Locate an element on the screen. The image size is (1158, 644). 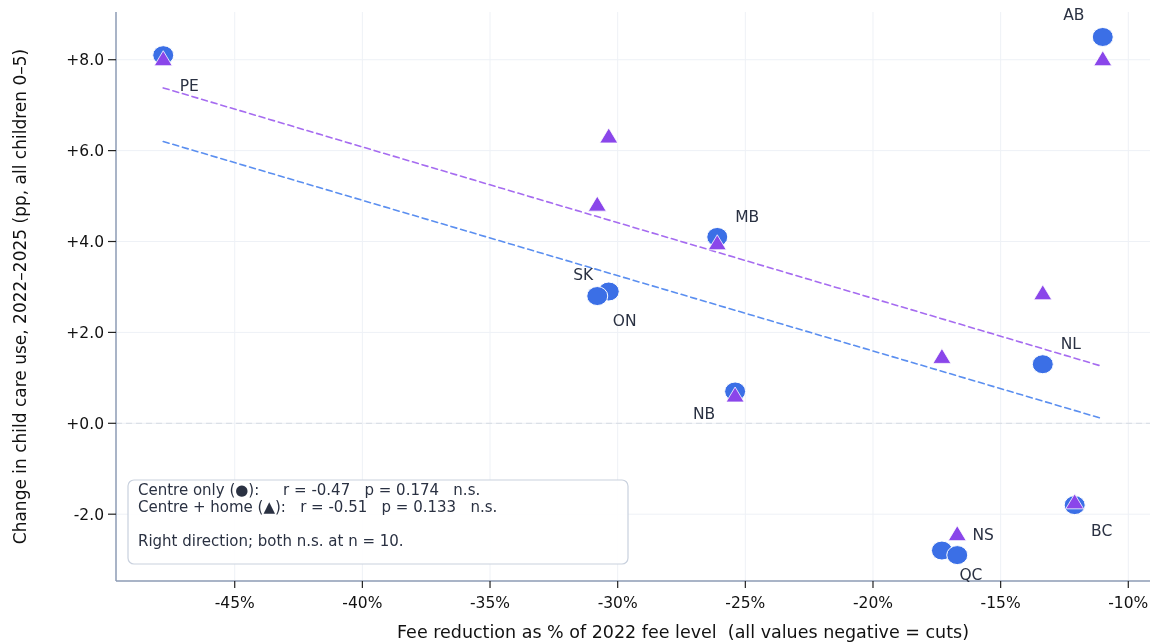
x-tick-label: -25% is located at coordinates (745, 603).